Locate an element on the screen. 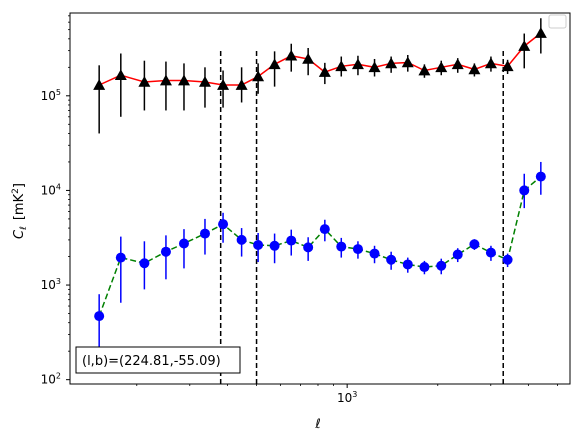 The width and height of the screenshot is (580, 445). x-tick-label: 103 is located at coordinates (347, 397).